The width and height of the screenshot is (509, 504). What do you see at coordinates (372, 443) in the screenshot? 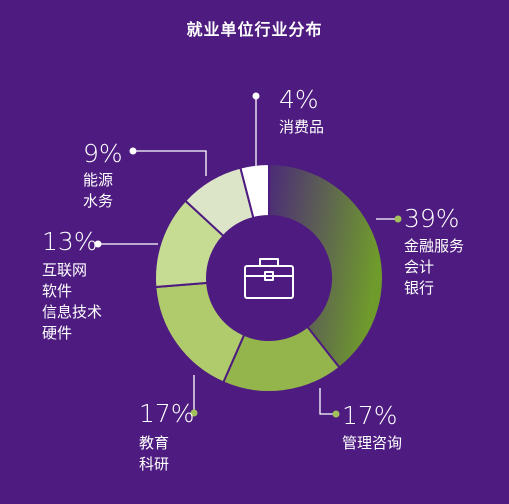
I see `consulting-label: 管理咨询` at bounding box center [372, 443].